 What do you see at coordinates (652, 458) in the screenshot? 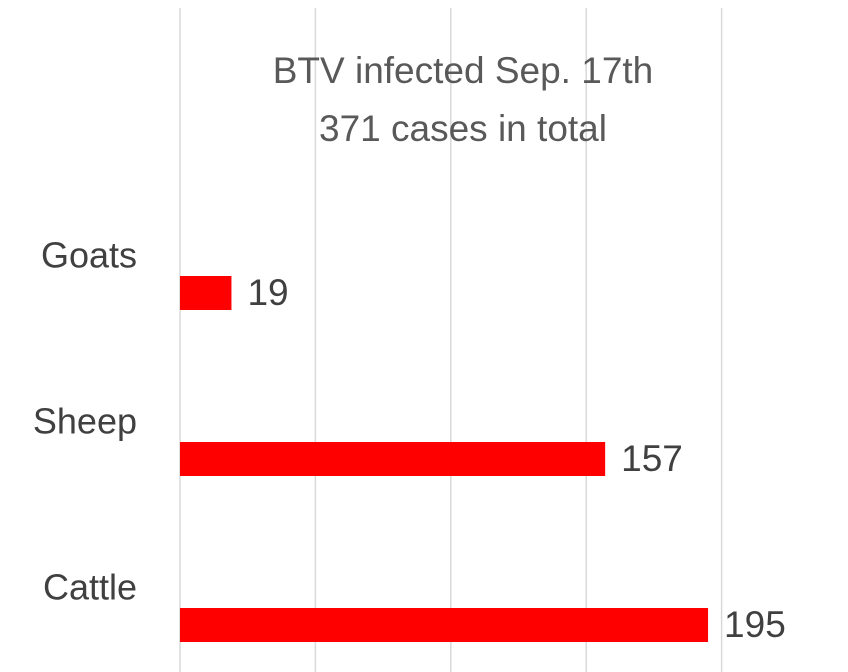
I see `value-label: 157` at bounding box center [652, 458].